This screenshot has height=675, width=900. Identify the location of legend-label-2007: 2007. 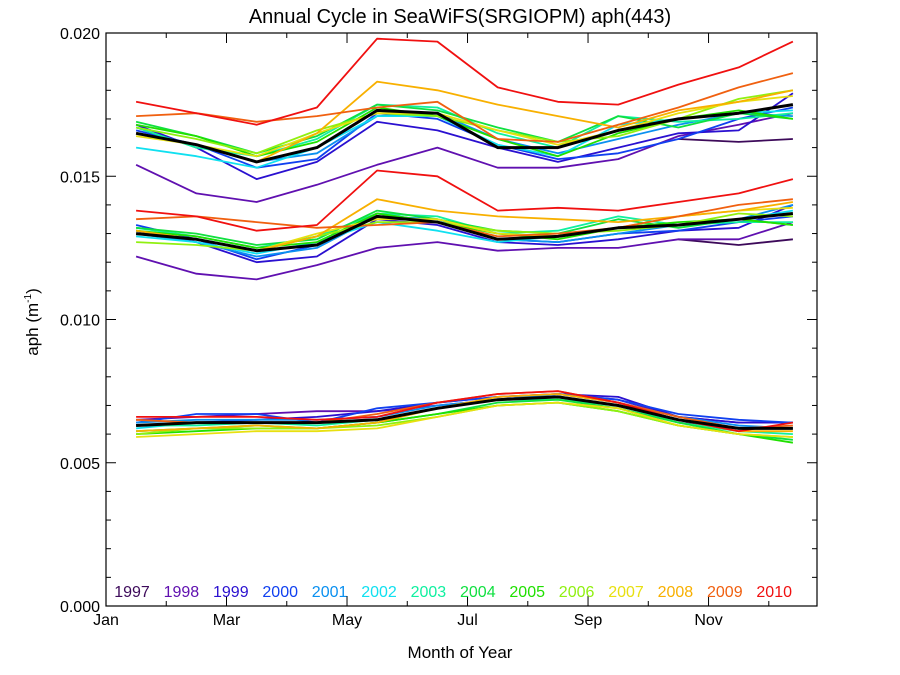
(626, 592).